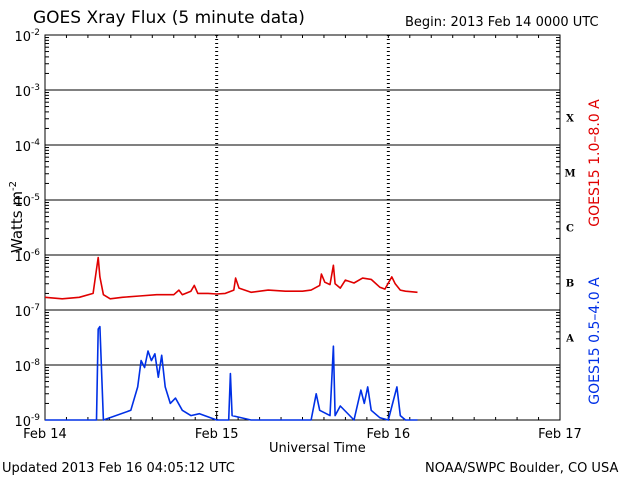 Image resolution: width=640 pixels, height=480 pixels. What do you see at coordinates (217, 434) in the screenshot?
I see `x-tick-label: Feb 15` at bounding box center [217, 434].